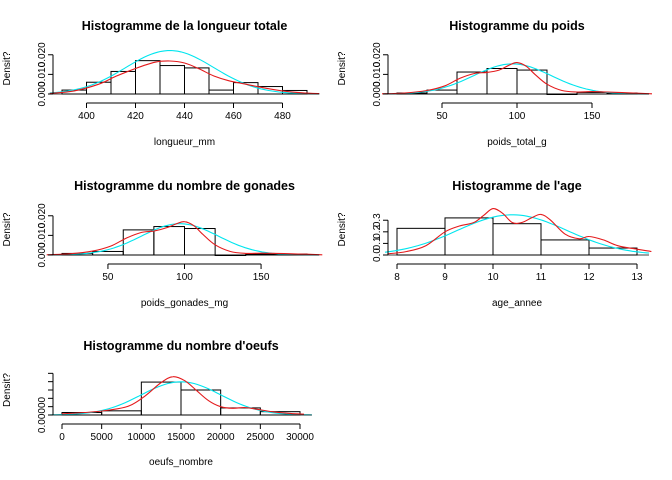 This screenshot has height=480, width=672. I want to click on y-tick-label: 0.2, so click(377, 231).